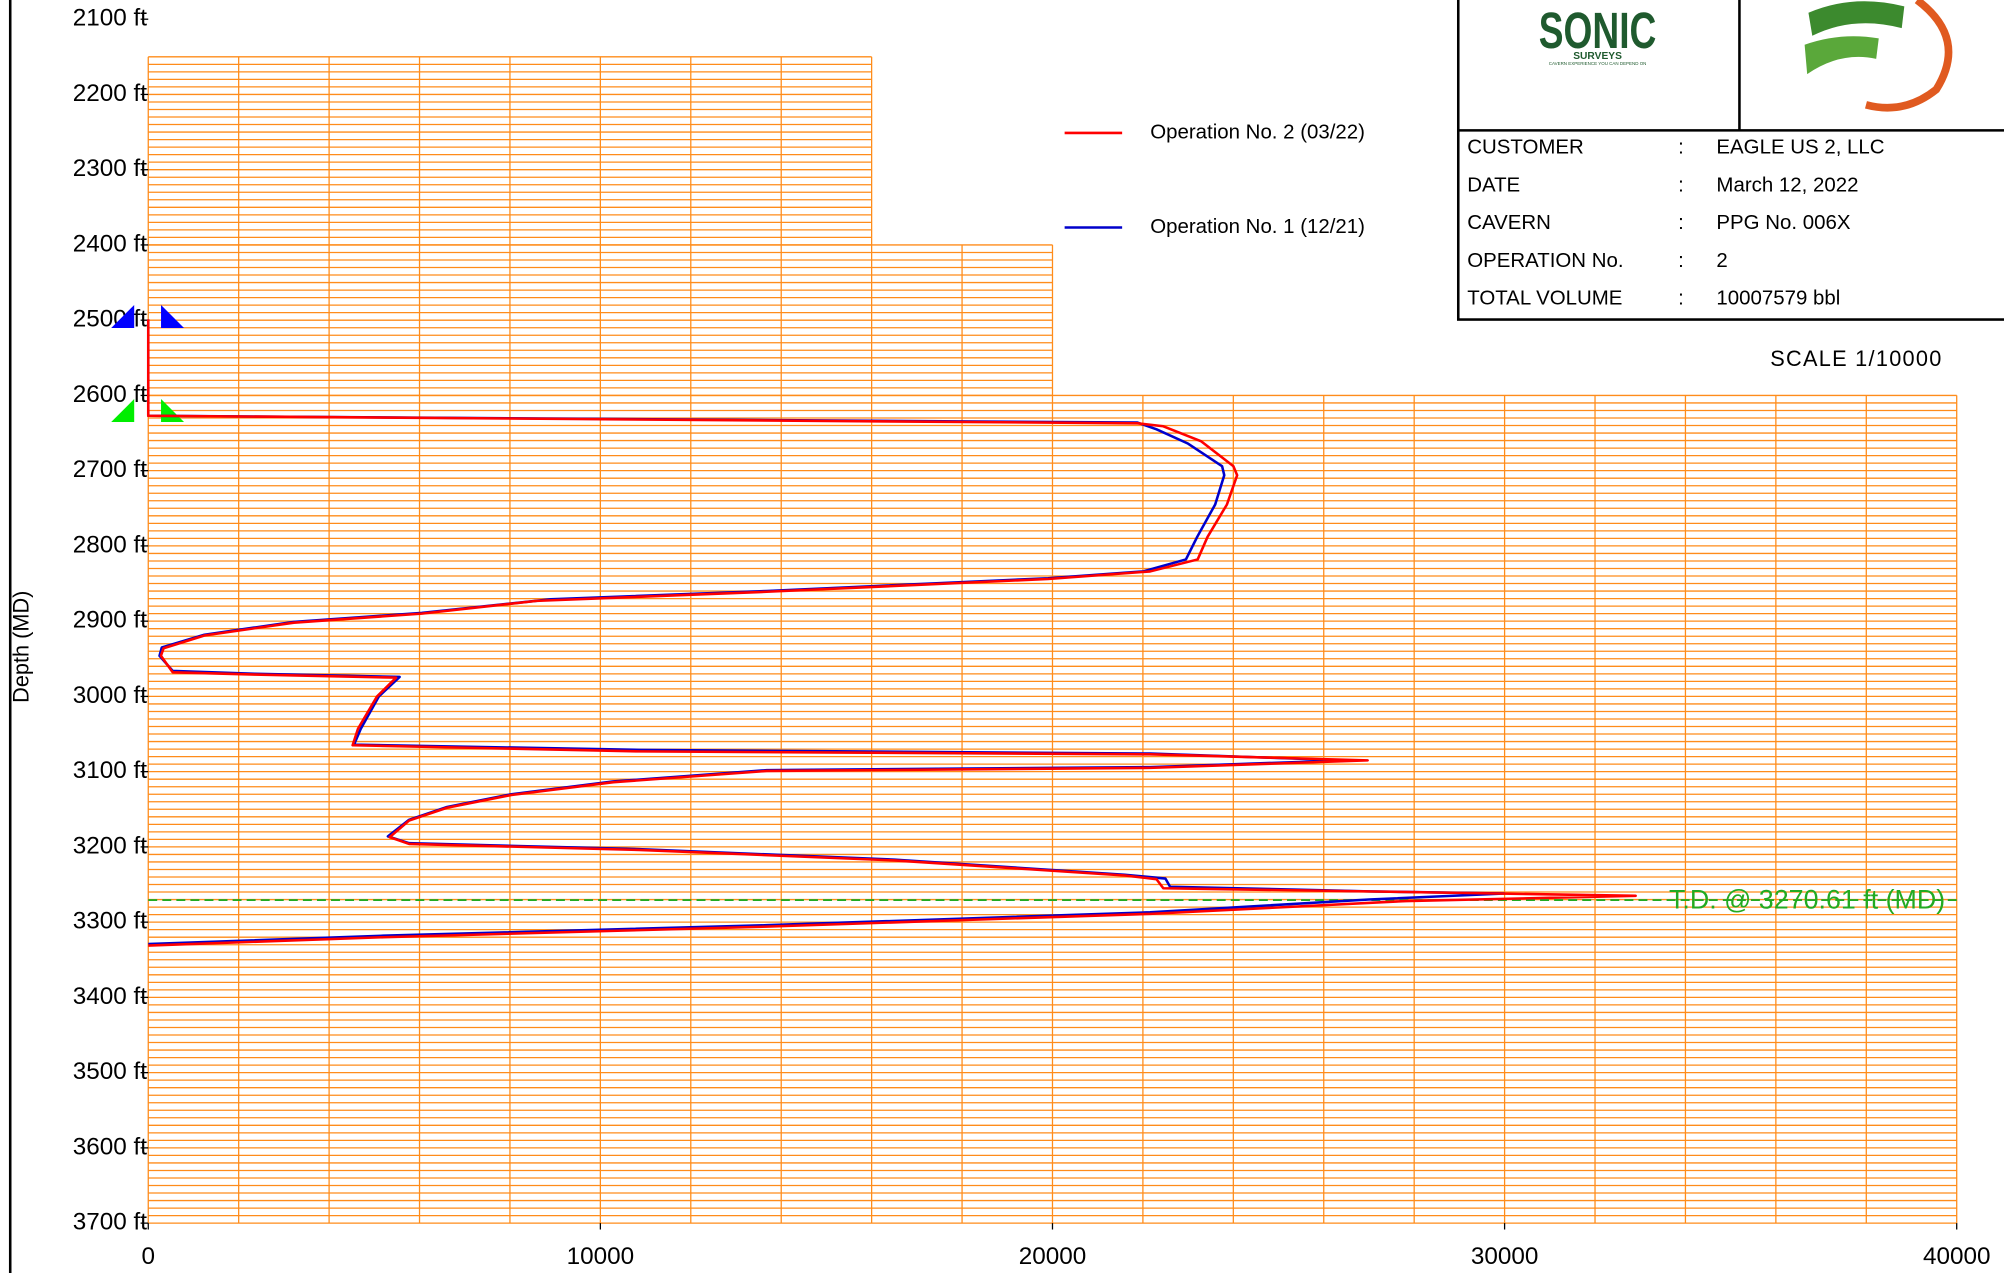 The height and width of the screenshot is (1273, 2004). Describe the element at coordinates (1545, 260) in the screenshot. I see `info-cell: OPERATION No.` at that location.